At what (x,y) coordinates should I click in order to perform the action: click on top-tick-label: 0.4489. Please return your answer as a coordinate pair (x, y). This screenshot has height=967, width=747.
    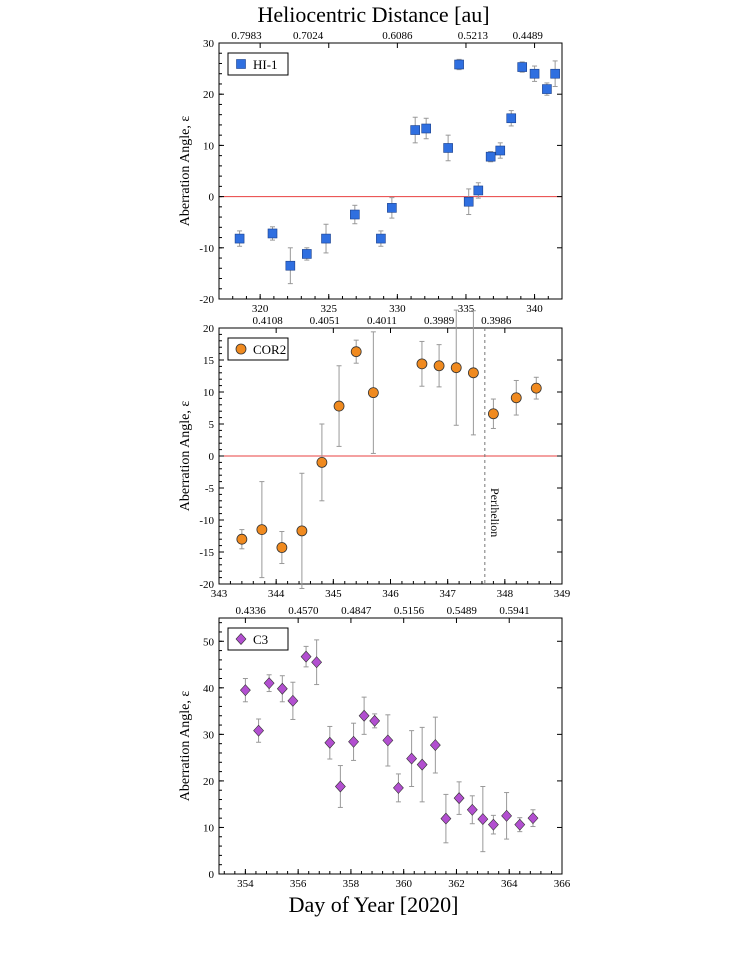
    Looking at the image, I should click on (528, 36).